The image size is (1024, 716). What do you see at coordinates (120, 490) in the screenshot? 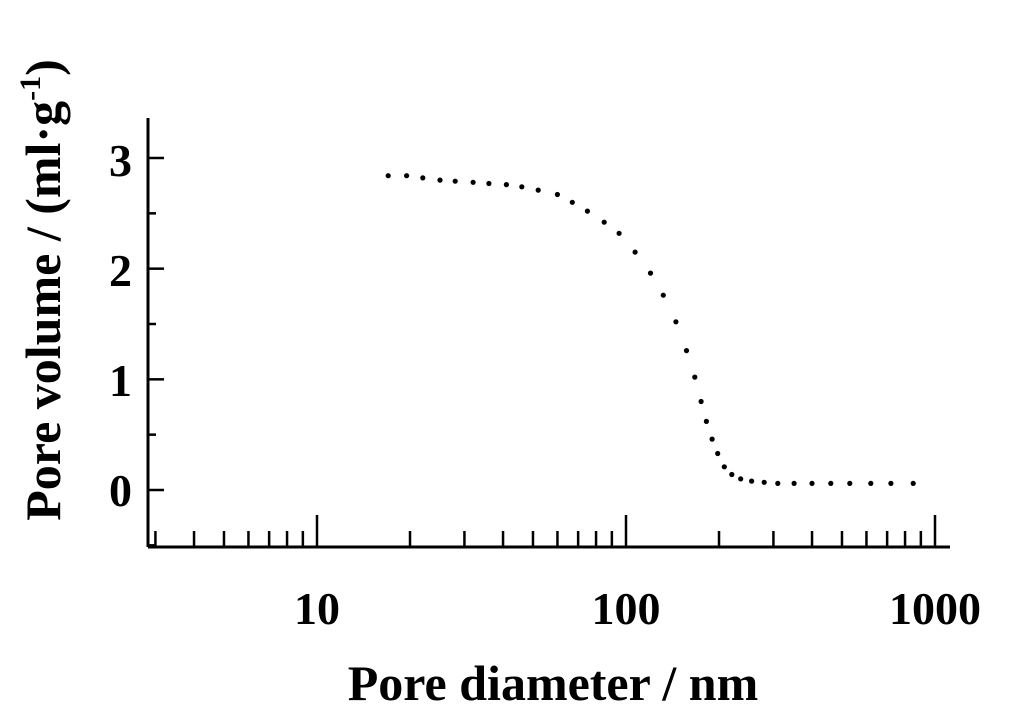
I see `y-tick-label-0: 0` at bounding box center [120, 490].